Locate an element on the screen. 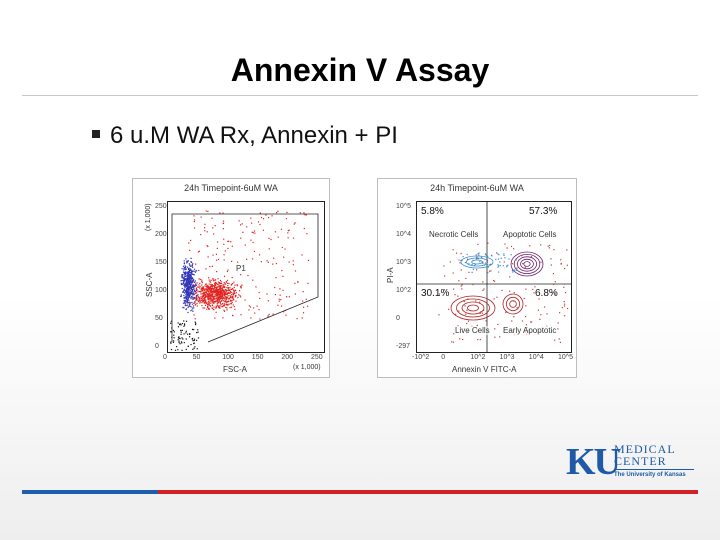 The height and width of the screenshot is (540, 720). bullet-text: 6 u.M WA Rx, Annexin + PI is located at coordinates (254, 135).